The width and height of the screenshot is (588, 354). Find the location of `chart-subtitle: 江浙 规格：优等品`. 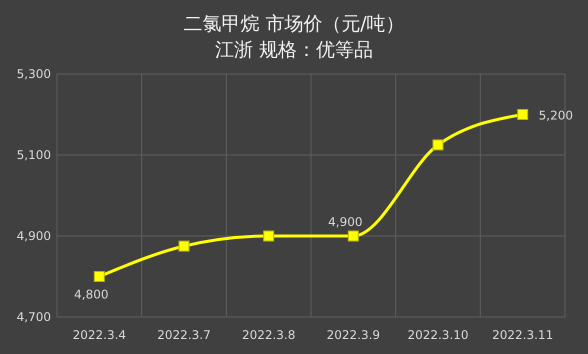

chart-subtitle: 江浙 规格：优等品 is located at coordinates (294, 50).